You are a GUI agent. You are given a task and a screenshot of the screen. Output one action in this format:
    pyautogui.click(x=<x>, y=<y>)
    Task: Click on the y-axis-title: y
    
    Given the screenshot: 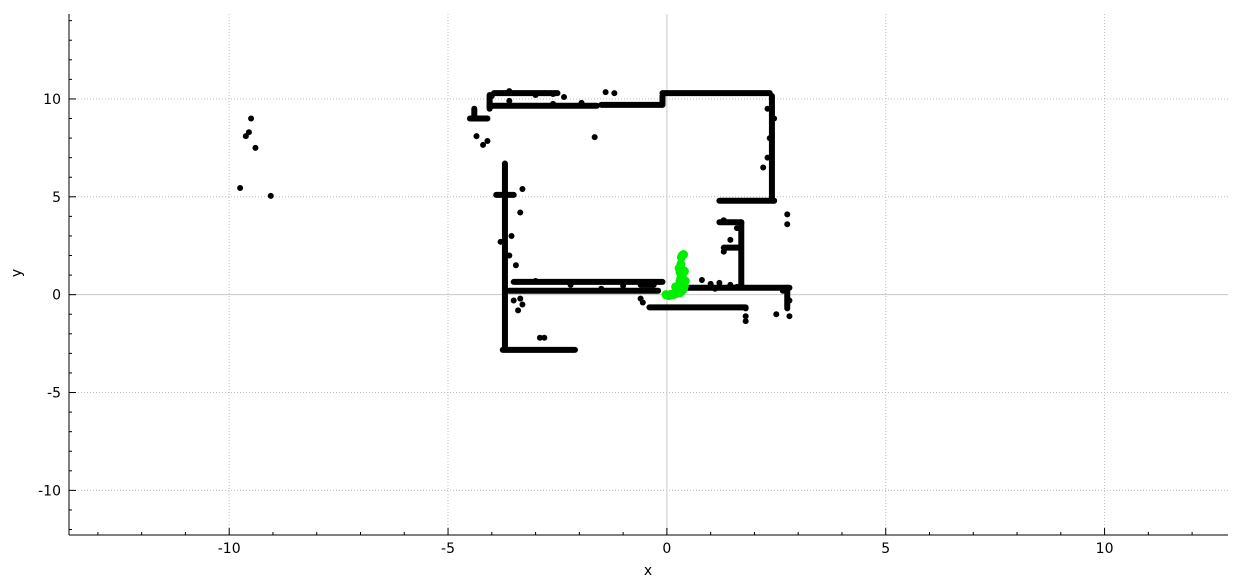 What is the action you would take?
    pyautogui.click(x=17, y=273)
    